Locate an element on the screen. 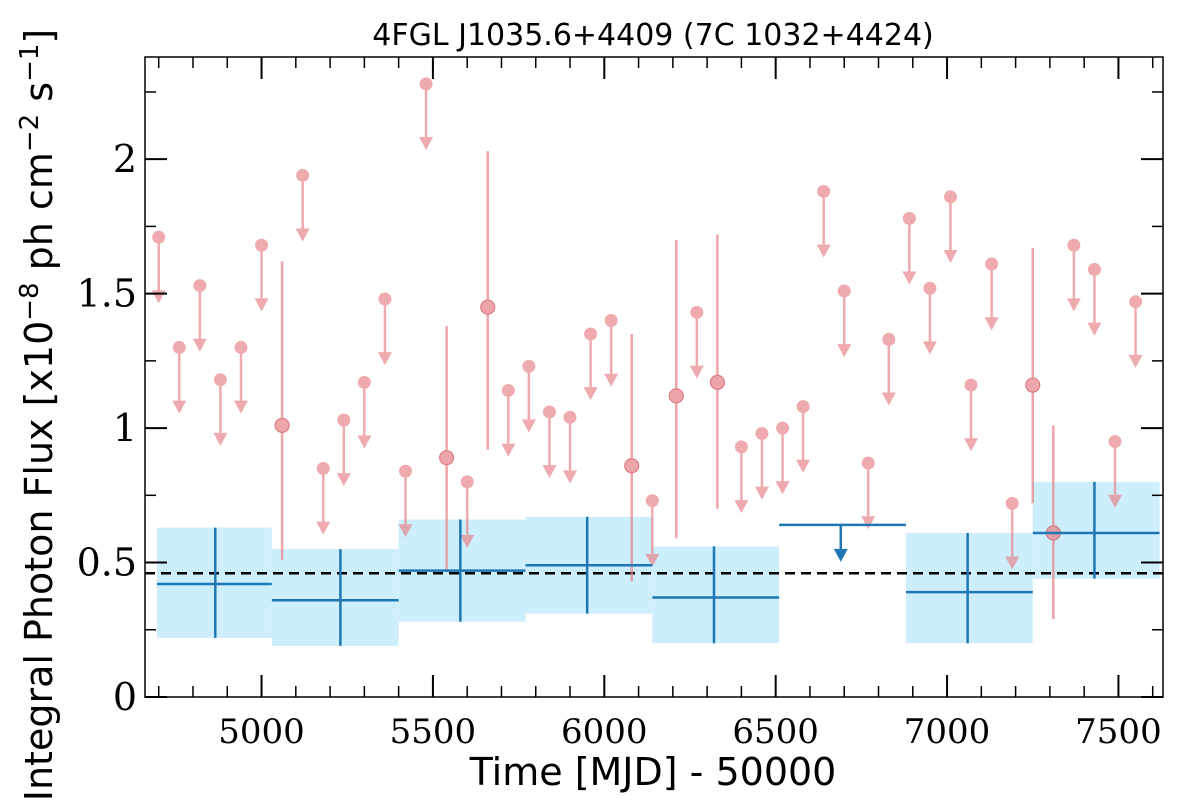 The width and height of the screenshot is (1200, 800). y-tick-label: 0 is located at coordinates (125, 697).